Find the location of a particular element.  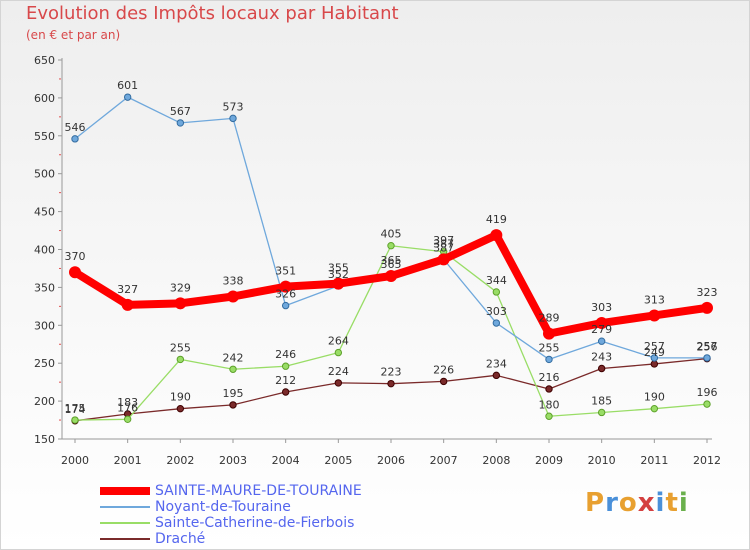

y-tick-label: 450 is located at coordinates (44, 212).